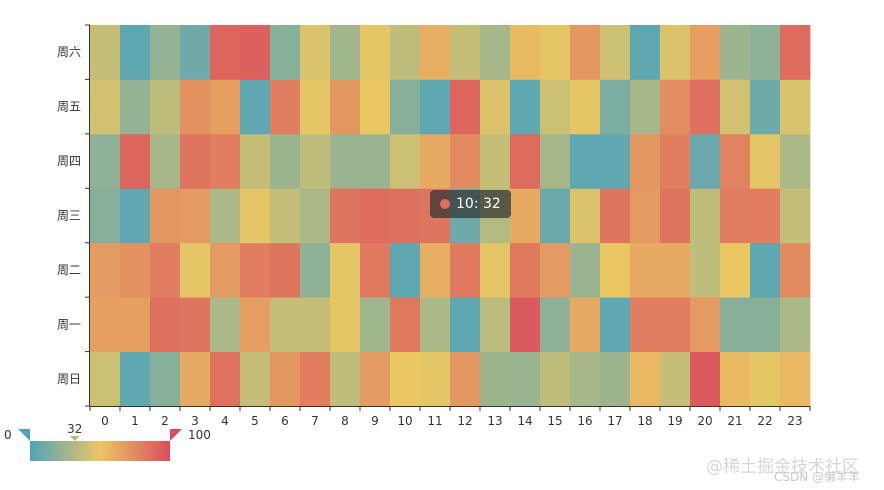 The width and height of the screenshot is (884, 490). Describe the element at coordinates (176, 435) in the screenshot. I see `visual-map-max-handle` at that location.